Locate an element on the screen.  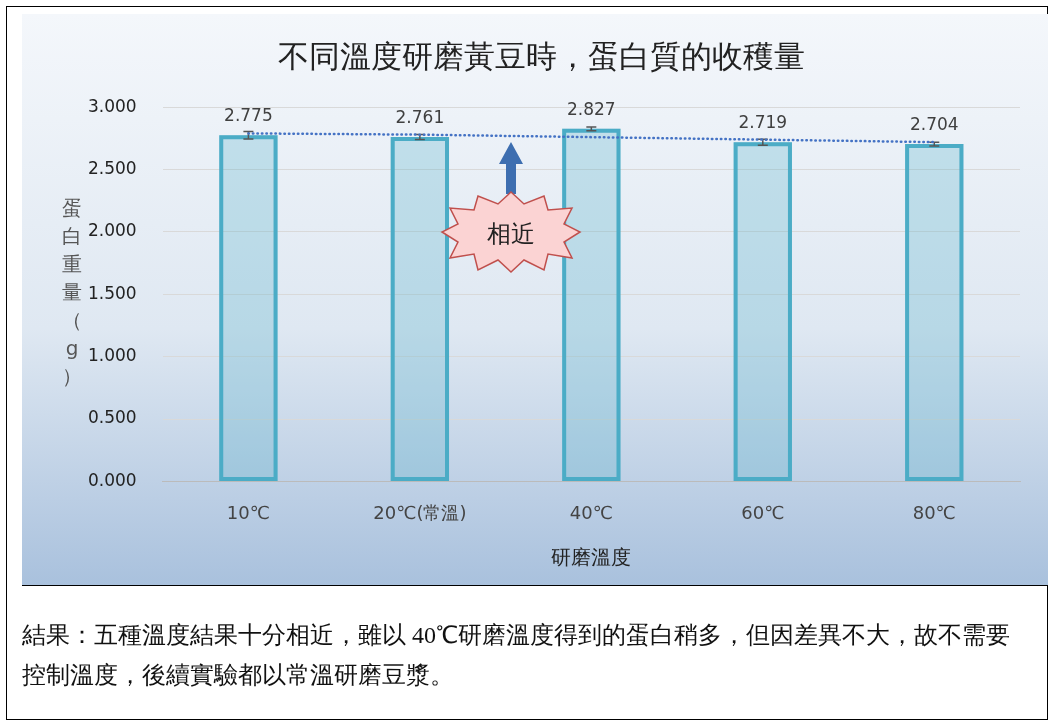
y-tick-label: 0.000 is located at coordinates (112, 479).